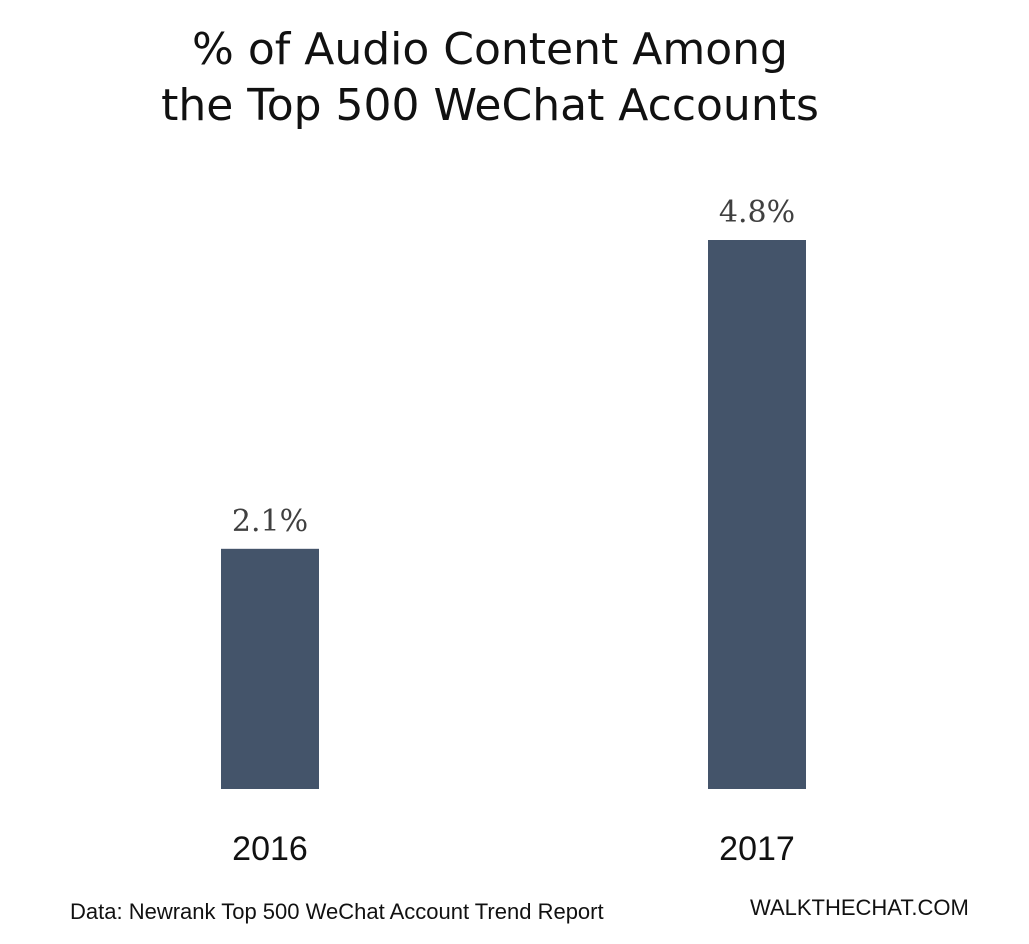  I want to click on value-label-2017: 4.8%, so click(757, 212).